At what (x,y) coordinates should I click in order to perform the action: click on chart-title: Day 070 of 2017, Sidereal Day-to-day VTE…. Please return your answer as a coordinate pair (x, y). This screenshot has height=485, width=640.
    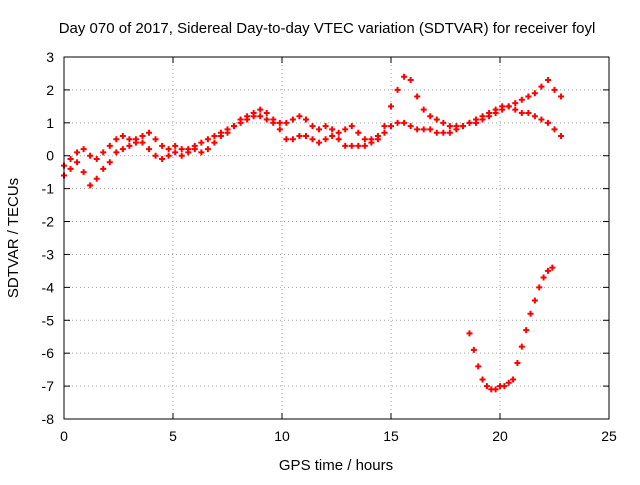
    Looking at the image, I should click on (327, 28).